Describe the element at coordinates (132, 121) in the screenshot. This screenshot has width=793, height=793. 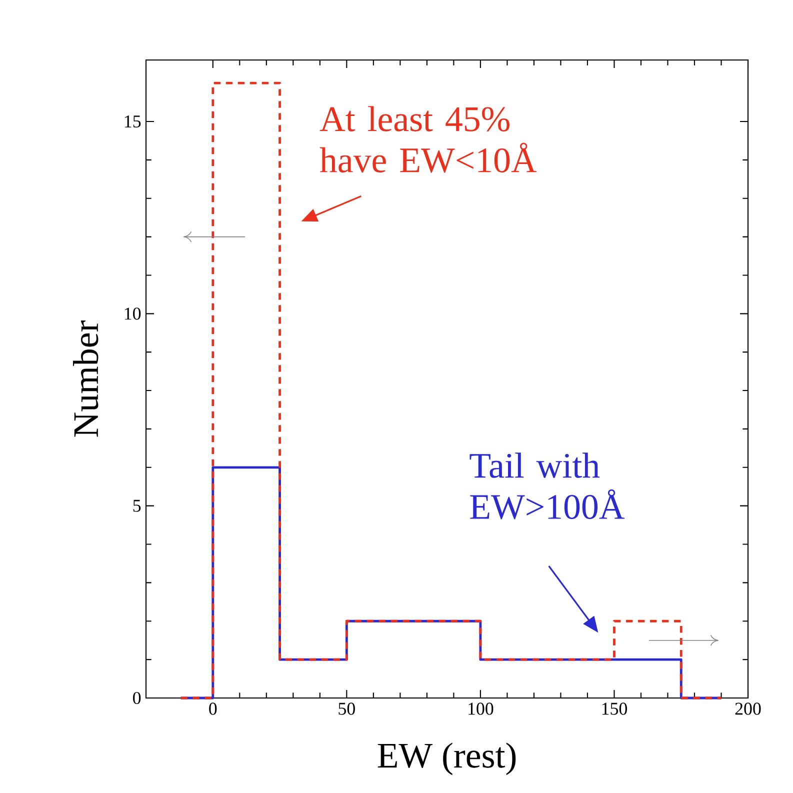
I see `y-tick-label: 15` at that location.